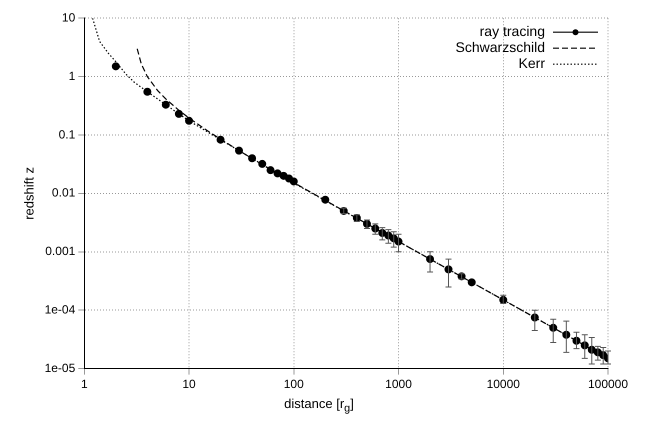  I want to click on x-tick-label: 10000, so click(503, 384).